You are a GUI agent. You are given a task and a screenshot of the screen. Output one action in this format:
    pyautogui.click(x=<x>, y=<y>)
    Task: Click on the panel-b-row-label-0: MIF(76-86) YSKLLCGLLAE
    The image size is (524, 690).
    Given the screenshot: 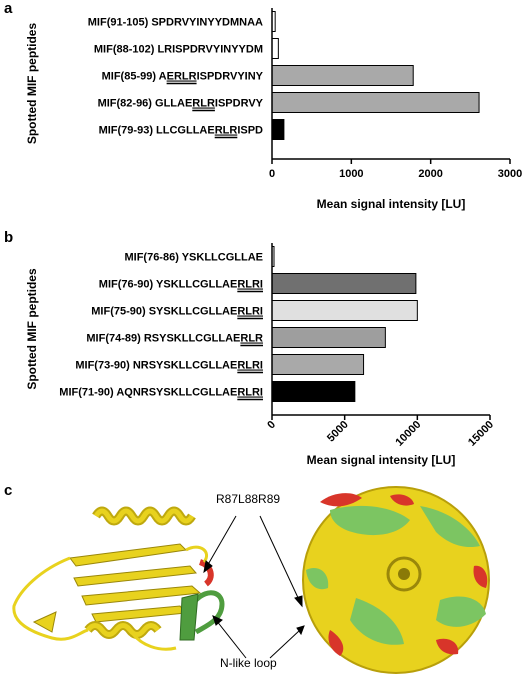 What is the action you would take?
    pyautogui.click(x=193, y=258)
    